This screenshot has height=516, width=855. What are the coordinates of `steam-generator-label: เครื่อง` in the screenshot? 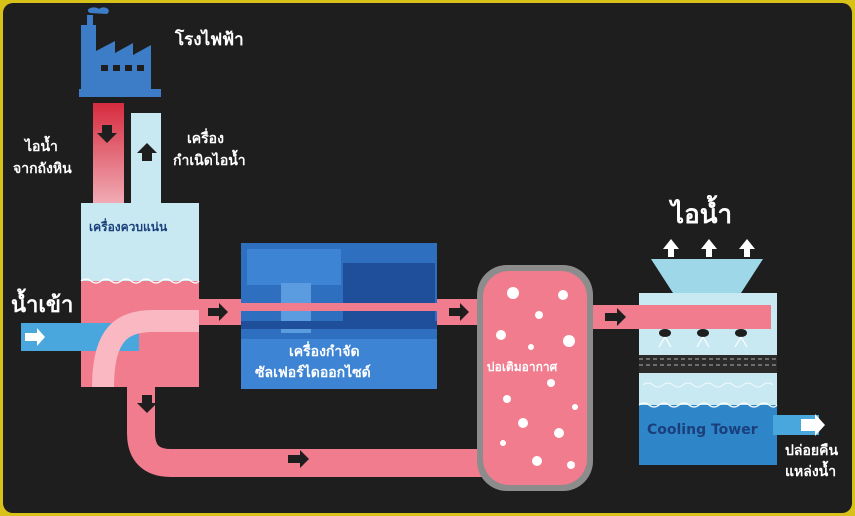 It's located at (205, 139).